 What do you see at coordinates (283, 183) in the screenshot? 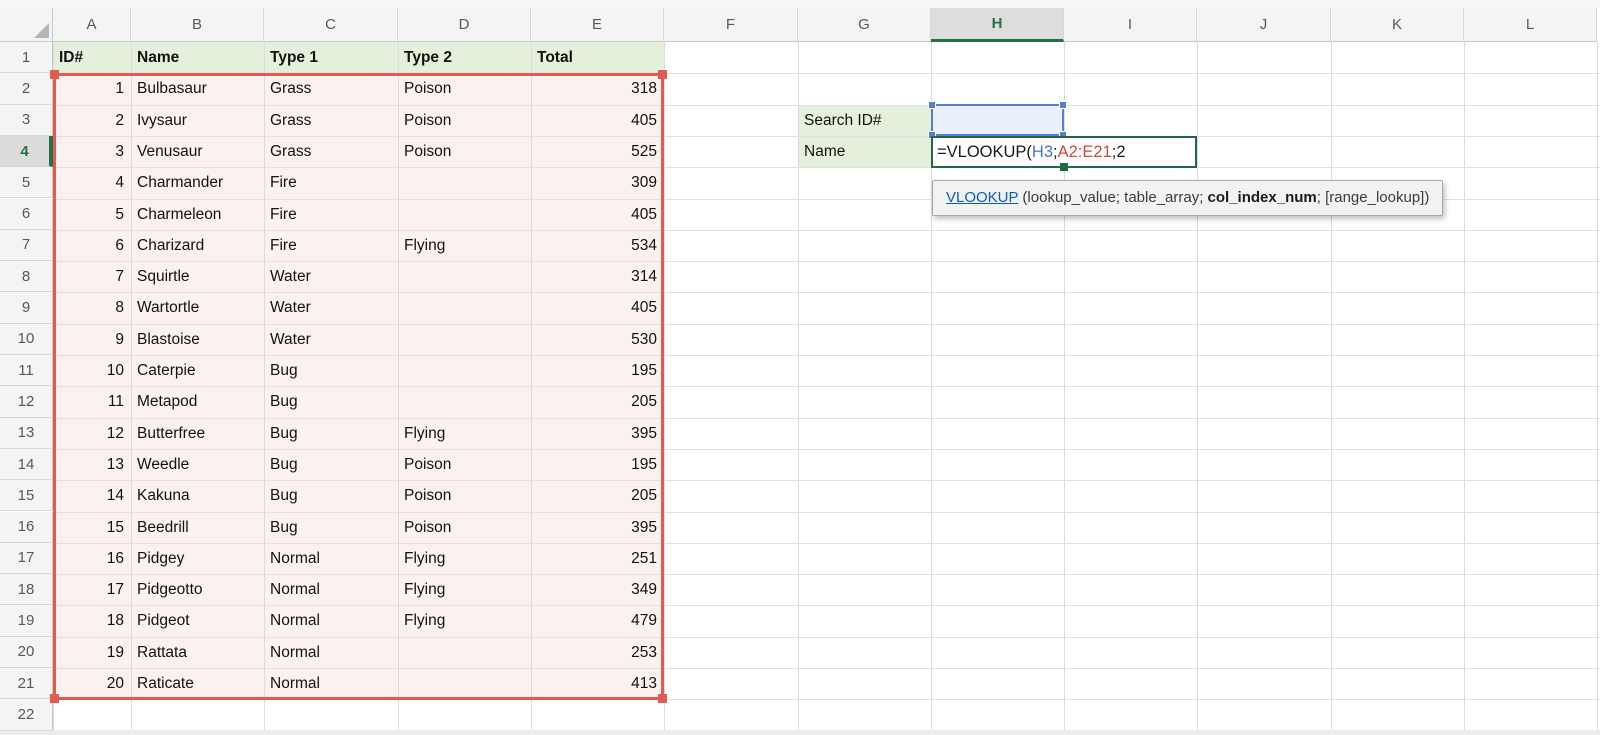
I see `cell-C5: Fire` at bounding box center [283, 183].